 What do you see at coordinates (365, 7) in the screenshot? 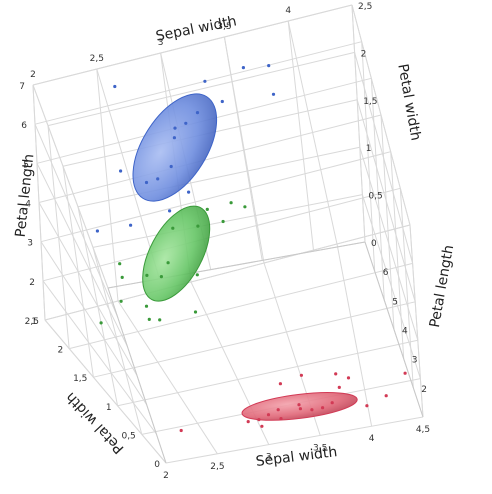
I see `tick-label-petal-width-right: 2,5` at bounding box center [365, 7].